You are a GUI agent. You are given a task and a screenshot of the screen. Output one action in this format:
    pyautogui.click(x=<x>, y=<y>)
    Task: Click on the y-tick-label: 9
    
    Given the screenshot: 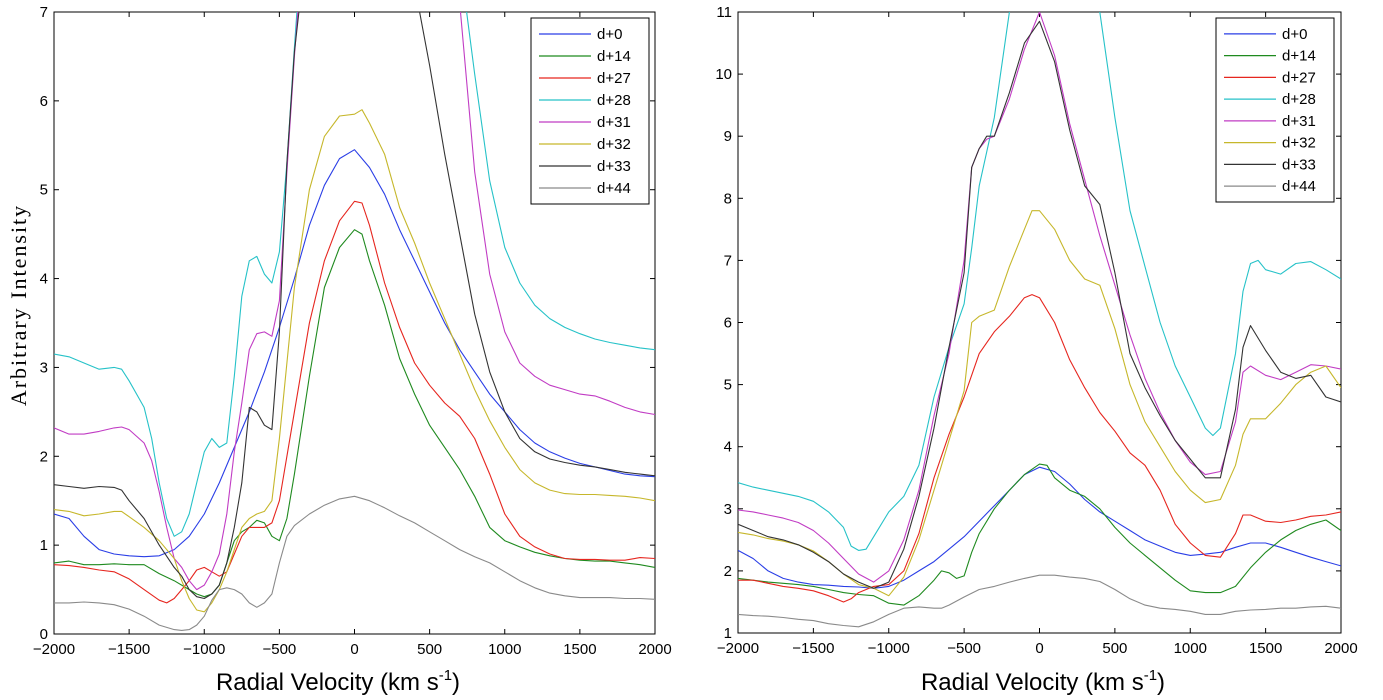 What is the action you would take?
    pyautogui.click(x=728, y=136)
    